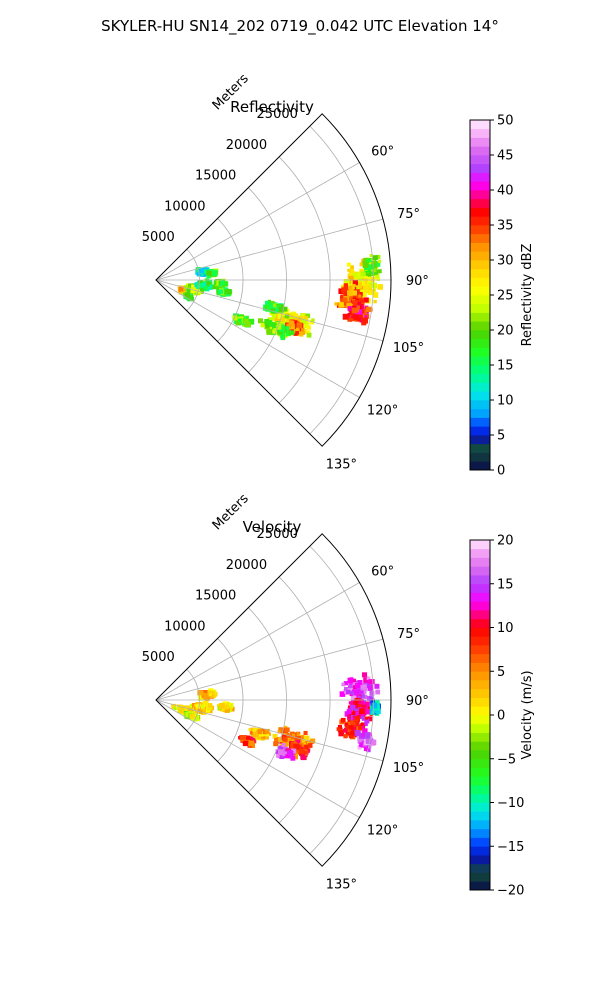  I want to click on angle-tick-label: 75°, so click(408, 634).